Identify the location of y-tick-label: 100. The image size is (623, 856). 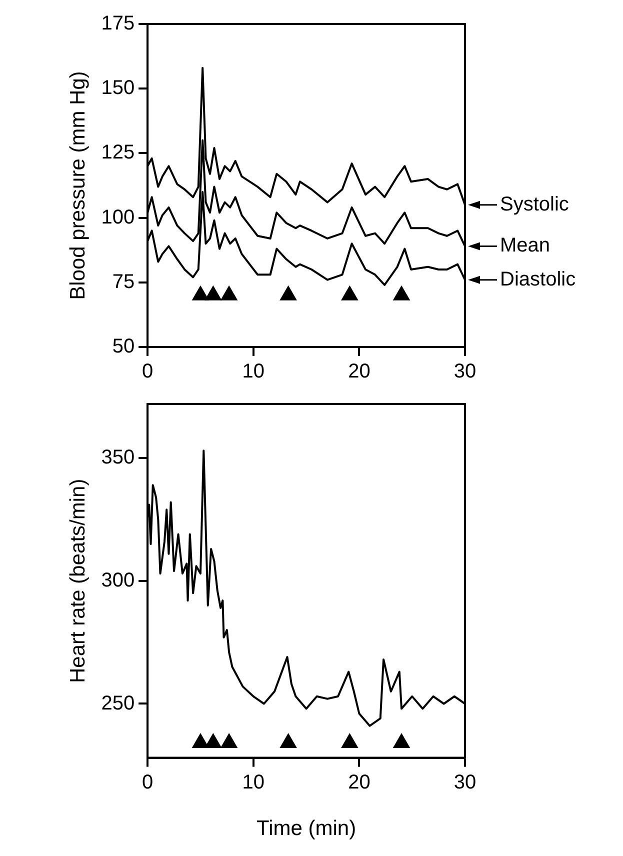
(118, 217).